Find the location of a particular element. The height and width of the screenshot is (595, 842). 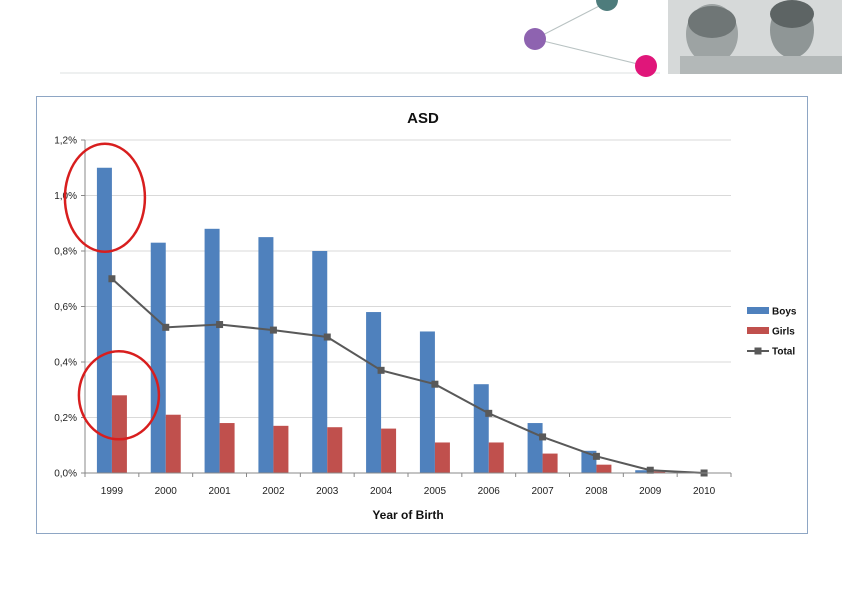

legend-swatch-boys is located at coordinates (758, 310).